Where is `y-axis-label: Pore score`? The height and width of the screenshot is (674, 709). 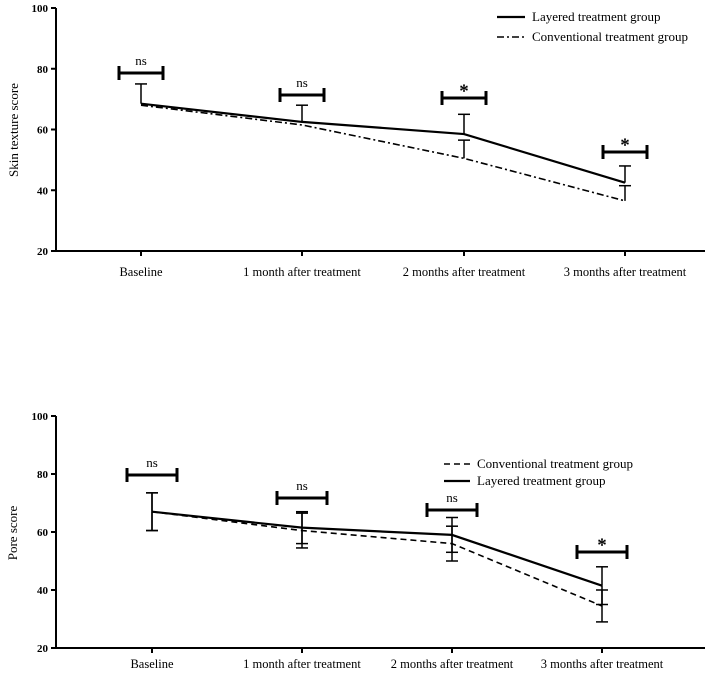 y-axis-label: Pore score is located at coordinates (12, 533).